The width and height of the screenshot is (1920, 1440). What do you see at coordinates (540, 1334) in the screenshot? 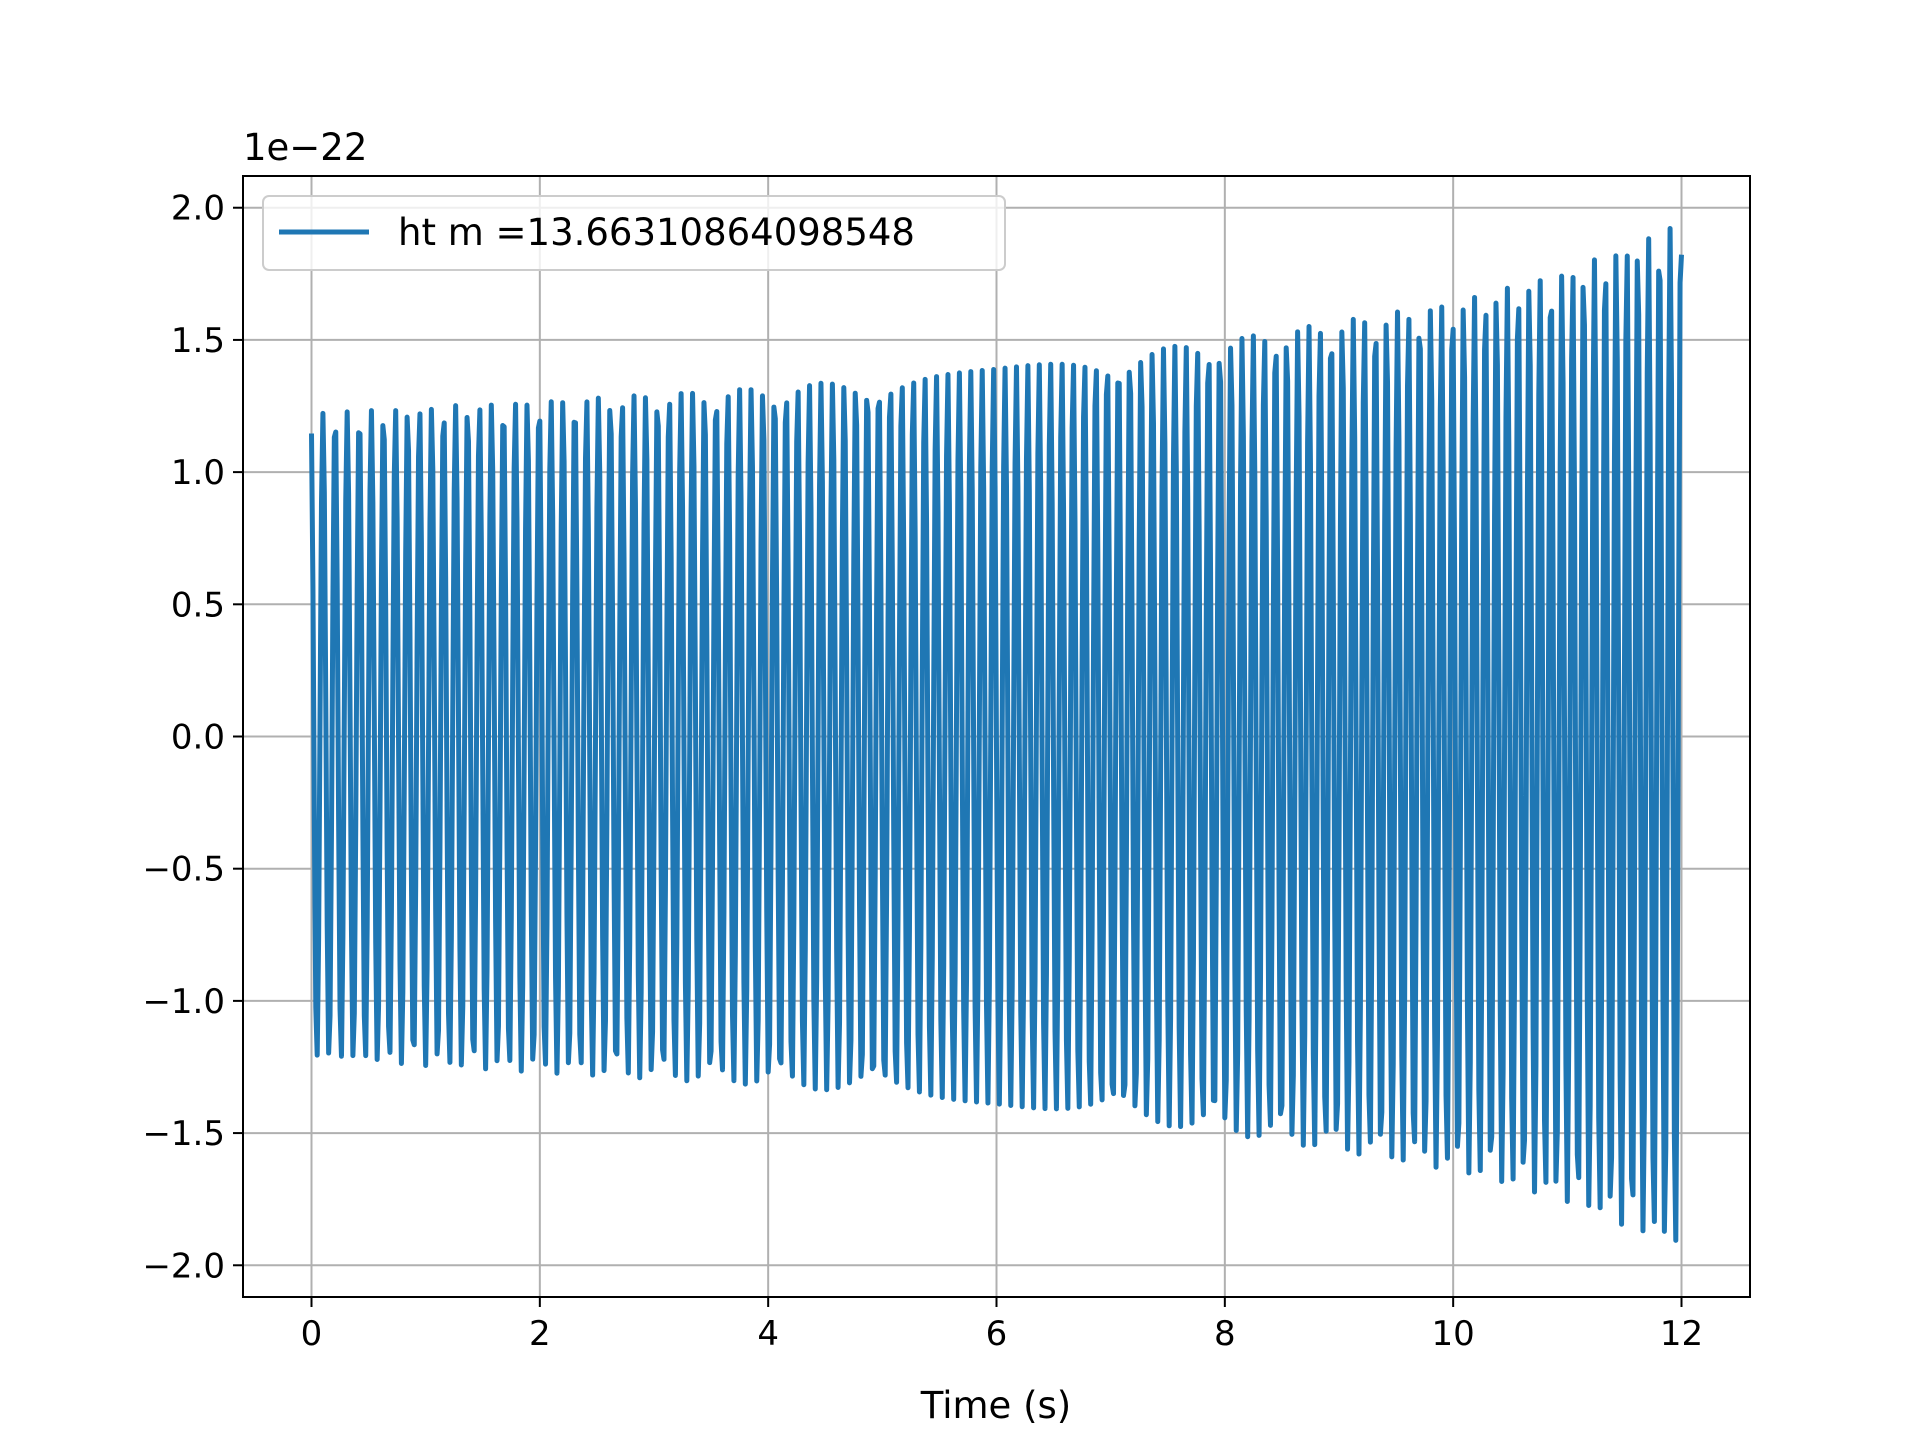
I see `x-tick-label: 2` at bounding box center [540, 1334].